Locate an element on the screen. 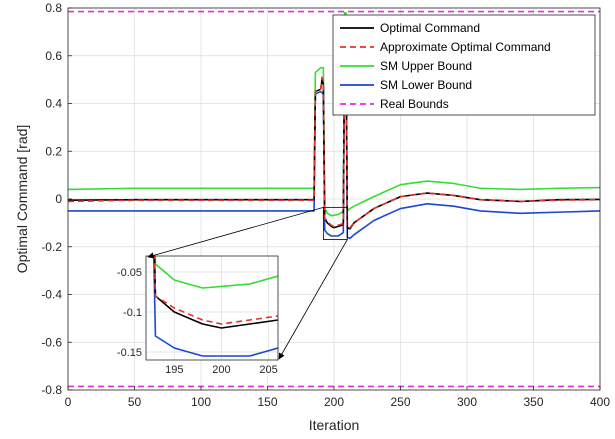 The width and height of the screenshot is (615, 439). inset-background is located at coordinates (212, 308).